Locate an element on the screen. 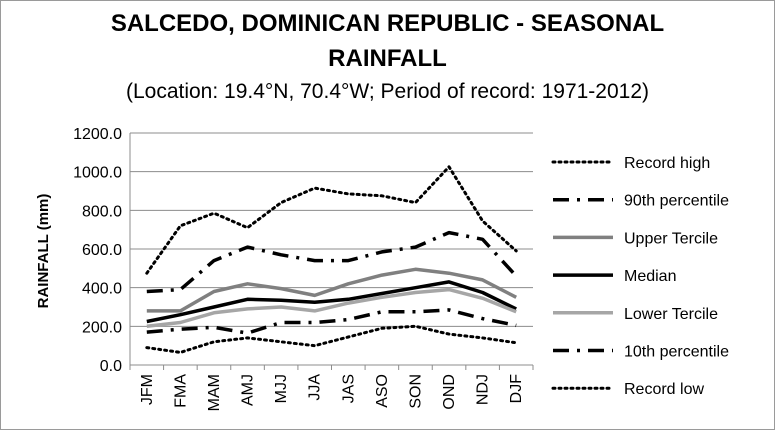 This screenshot has width=775, height=430. legend-label: Record high is located at coordinates (667, 163).